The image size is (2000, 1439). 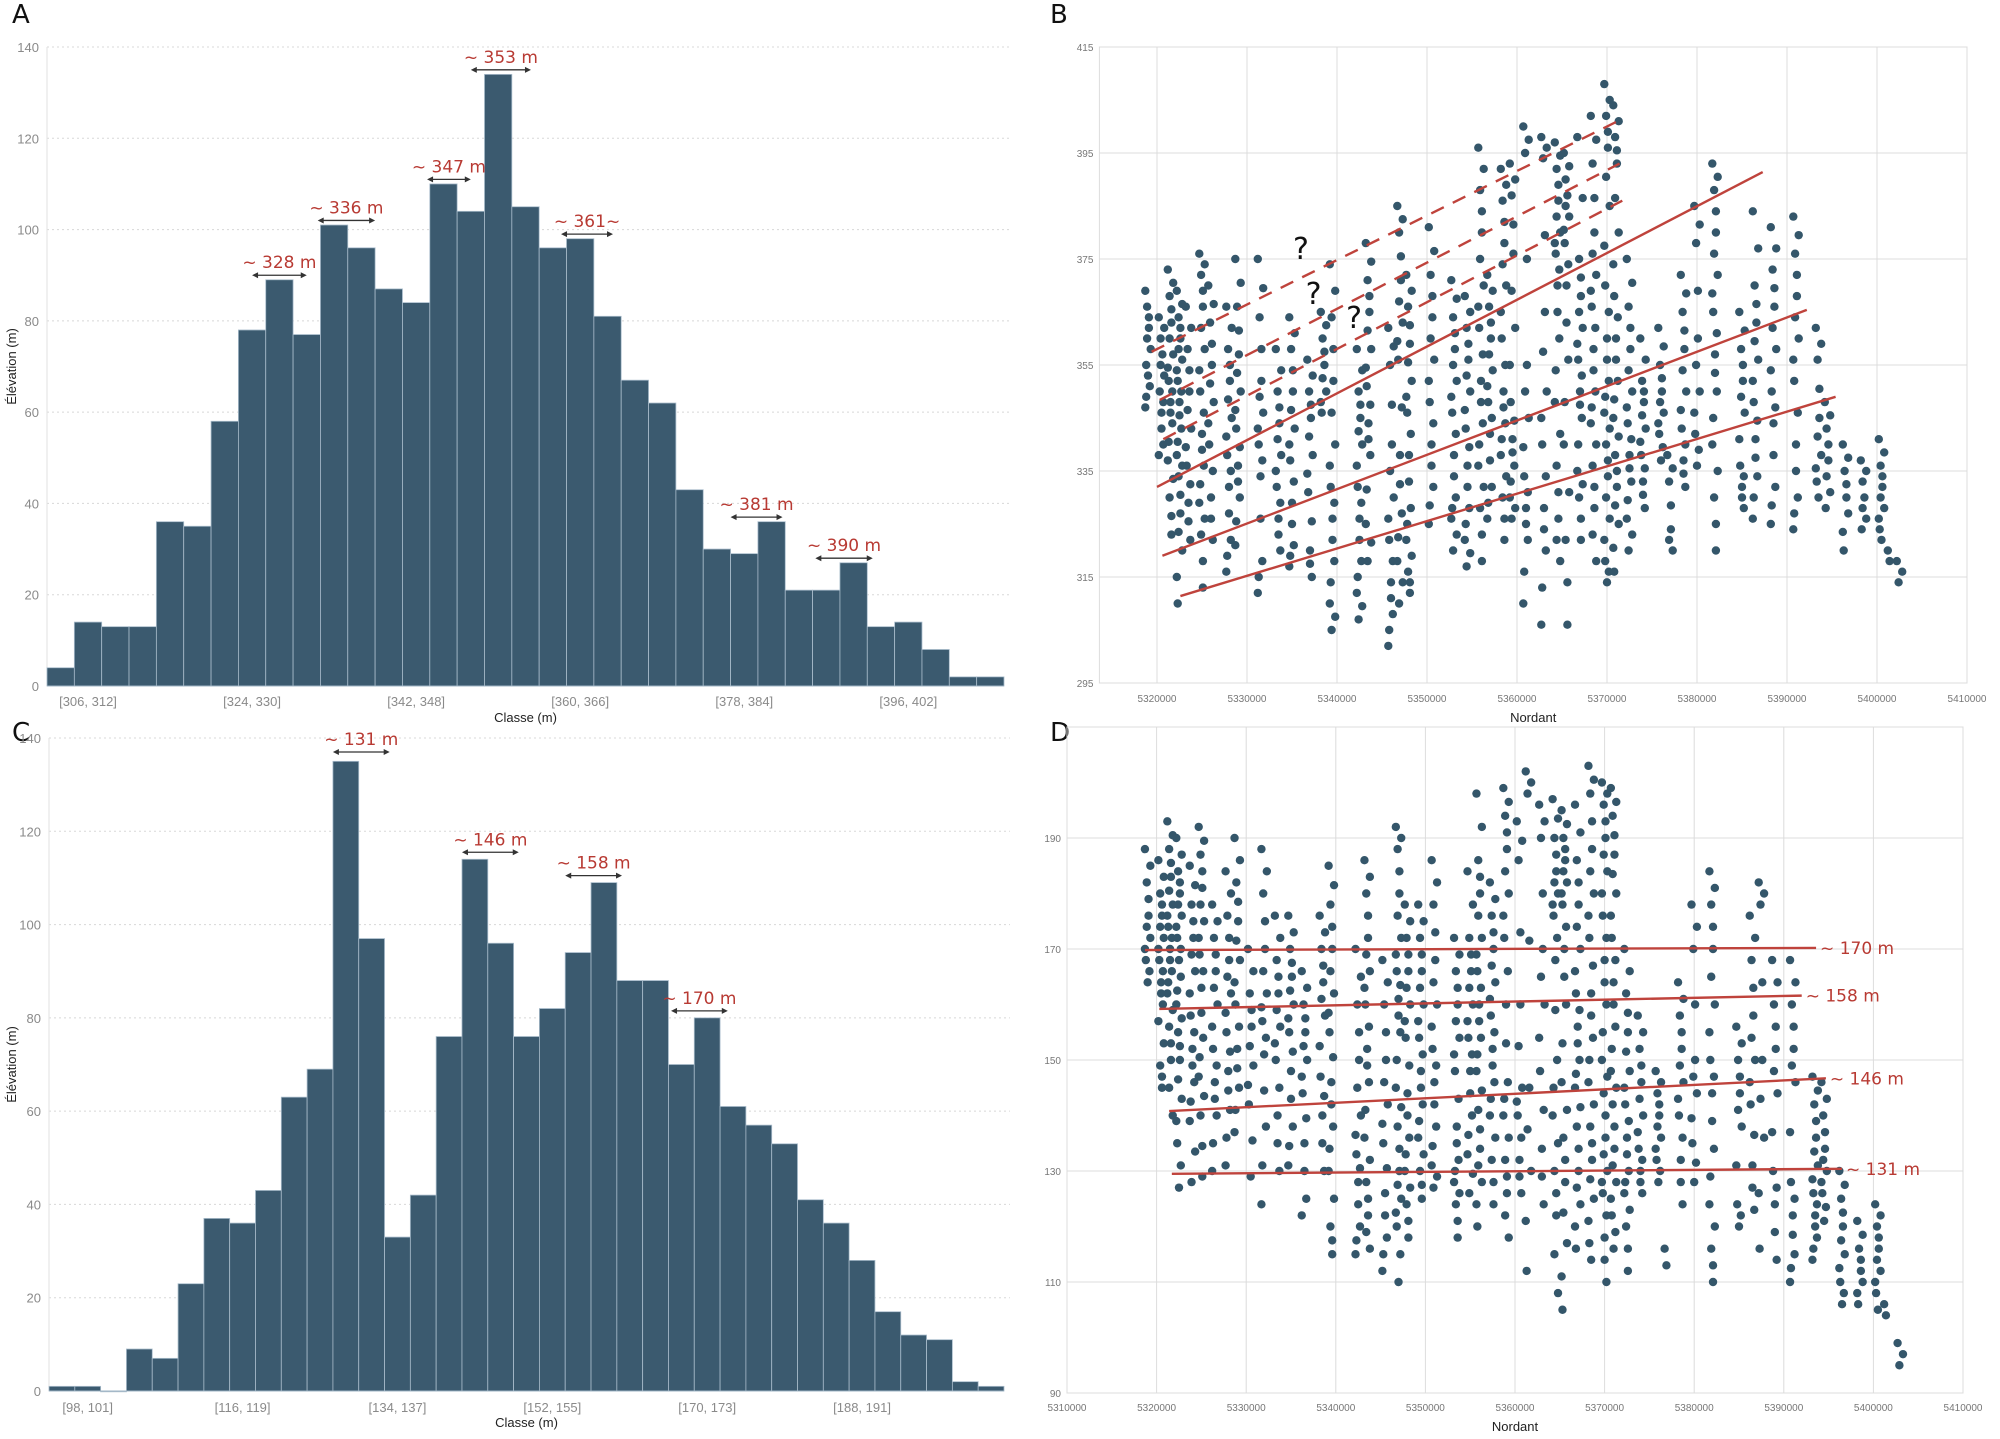 What do you see at coordinates (1867, 1079) in the screenshot?
I see `trend-line-label: ~ 146 m` at bounding box center [1867, 1079].